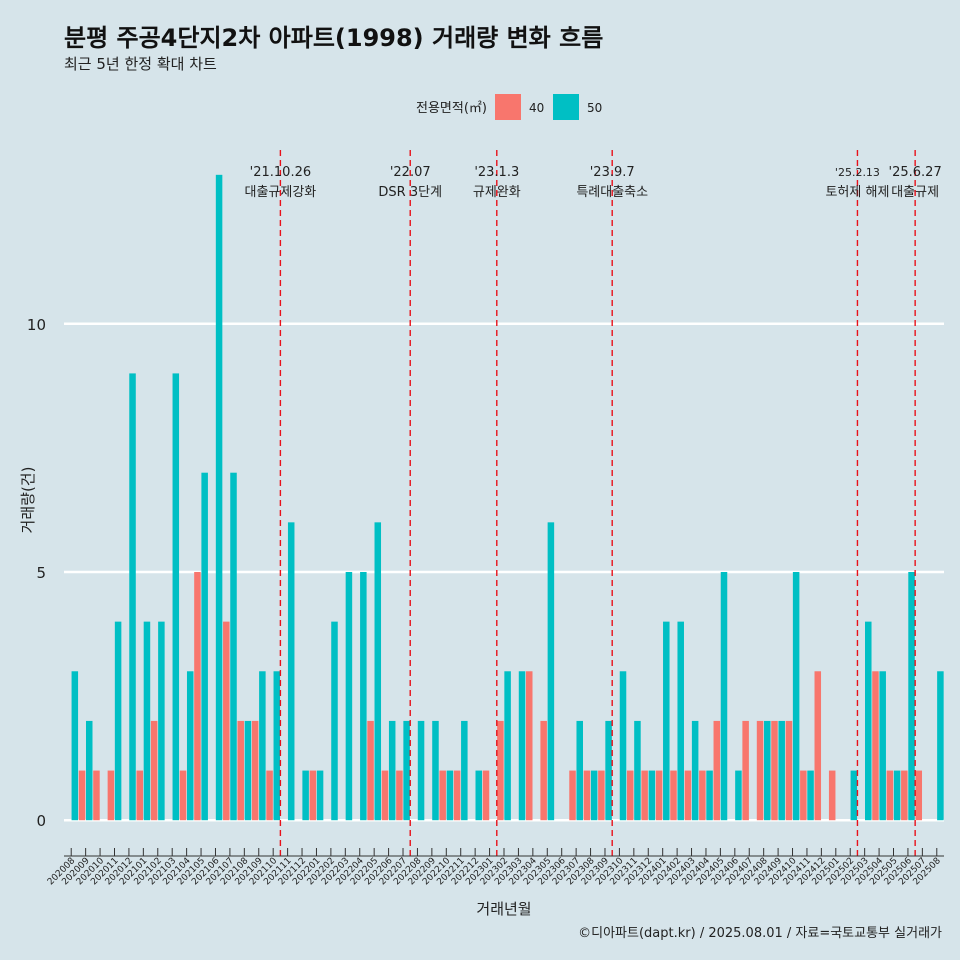 The width and height of the screenshot is (960, 960). What do you see at coordinates (503, 909) in the screenshot?
I see `x-axis-label: 거래년월` at bounding box center [503, 909].